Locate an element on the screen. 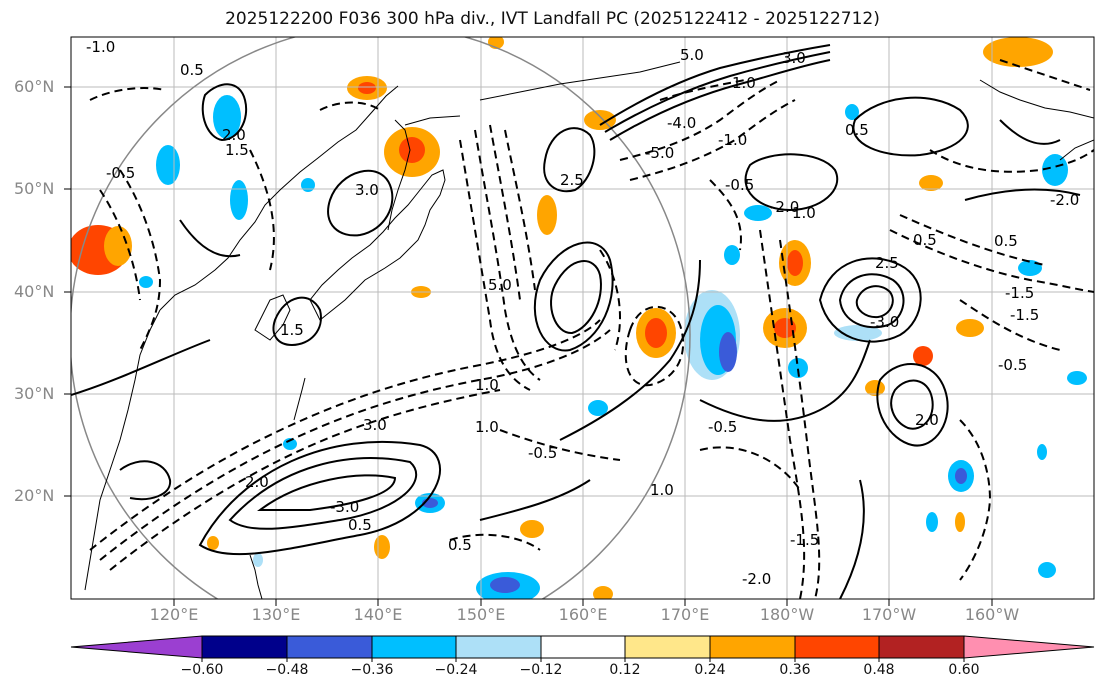  colorbar-tick-label: −0.48 is located at coordinates (287, 670).